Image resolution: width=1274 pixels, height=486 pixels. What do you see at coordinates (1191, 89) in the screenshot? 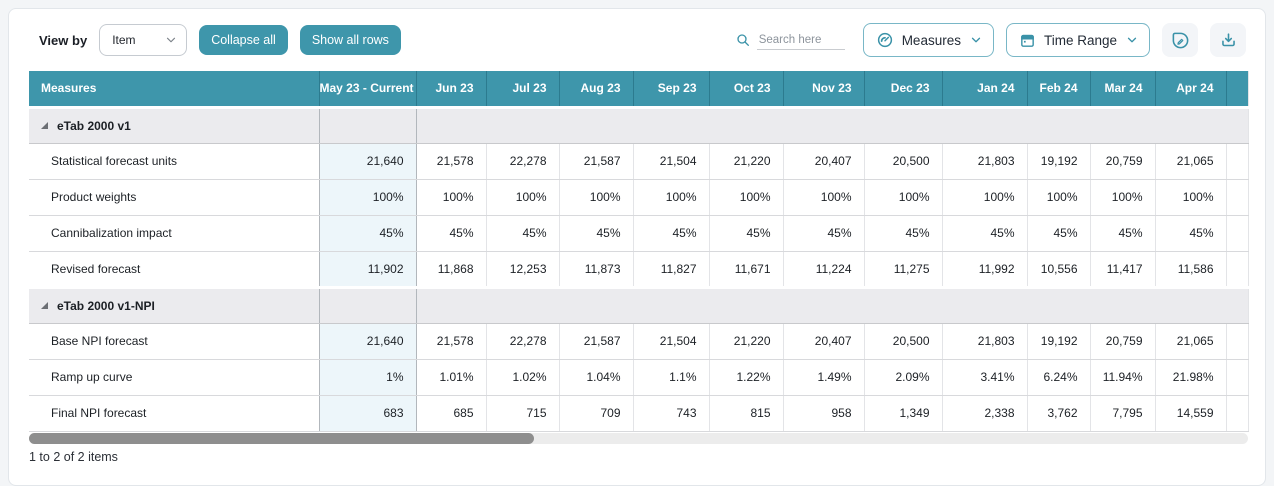
I see `column-header-month: Apr 24` at bounding box center [1191, 89].